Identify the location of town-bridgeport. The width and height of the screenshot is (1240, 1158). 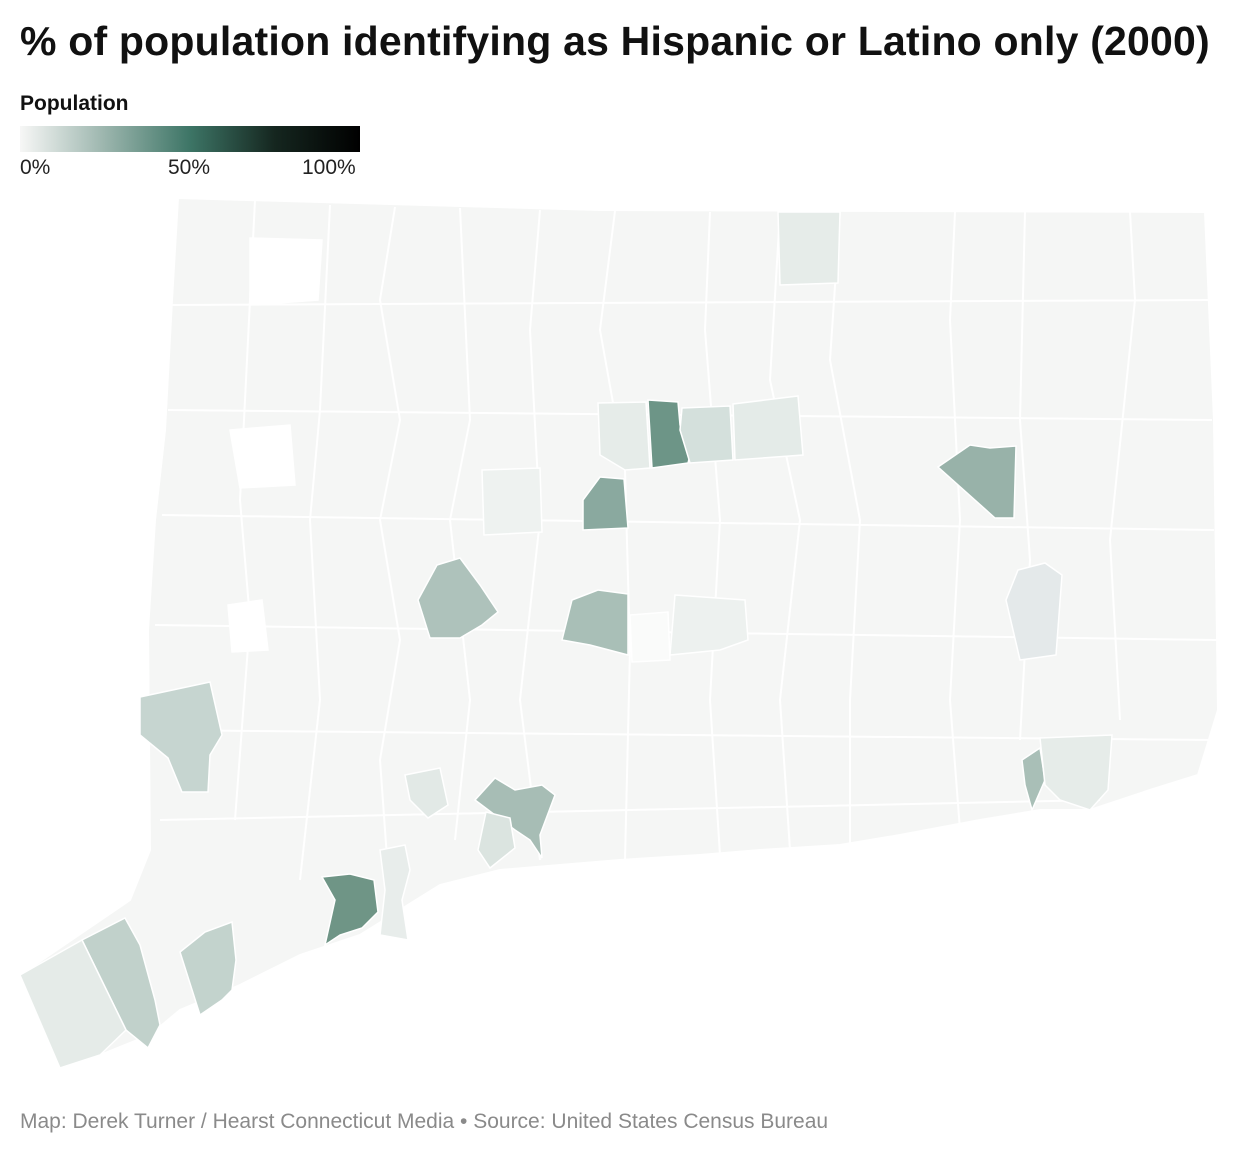
(349, 910).